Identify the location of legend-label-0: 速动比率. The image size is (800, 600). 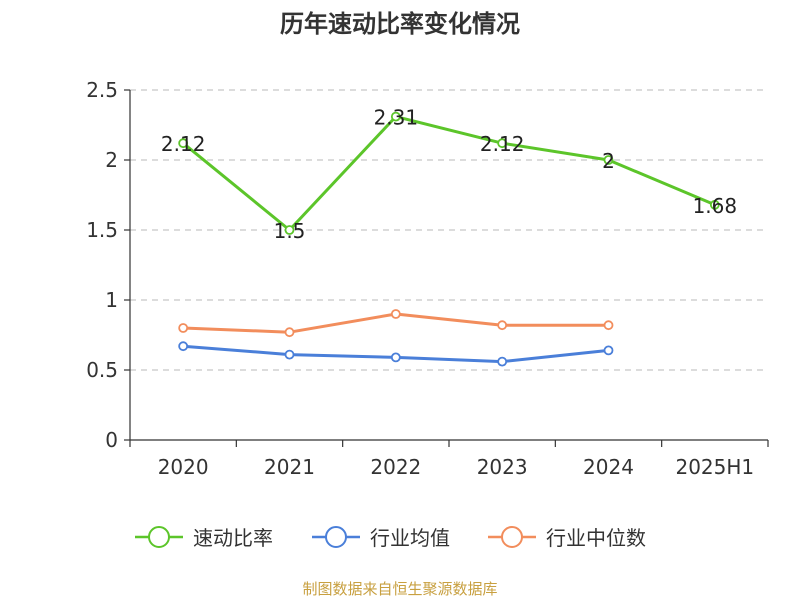
(233, 538).